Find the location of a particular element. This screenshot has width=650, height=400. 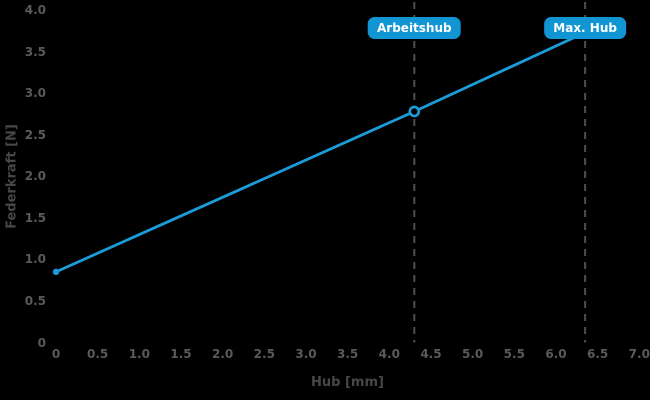

x-axis-title: Hub [mm] is located at coordinates (347, 382).